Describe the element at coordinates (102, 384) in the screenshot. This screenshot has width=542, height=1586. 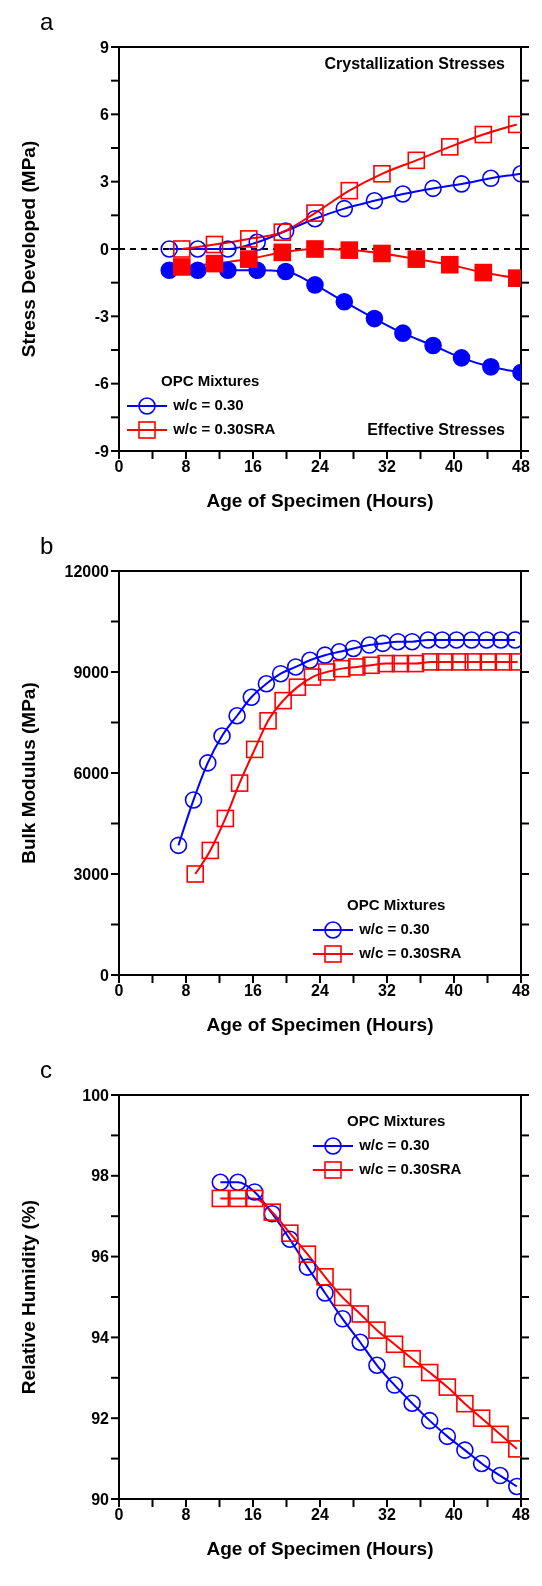
I see `y-tick-label: -6` at that location.